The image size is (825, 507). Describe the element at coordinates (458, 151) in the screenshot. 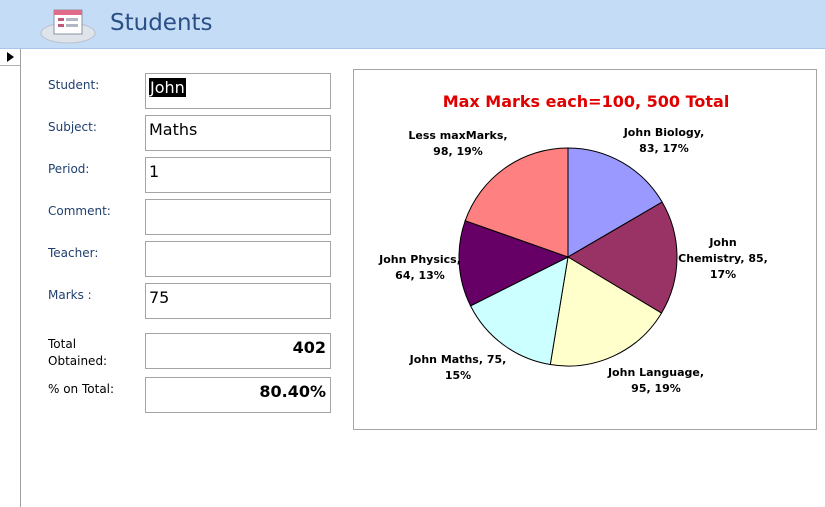

I see `slice-label-line: 98, 19%` at that location.